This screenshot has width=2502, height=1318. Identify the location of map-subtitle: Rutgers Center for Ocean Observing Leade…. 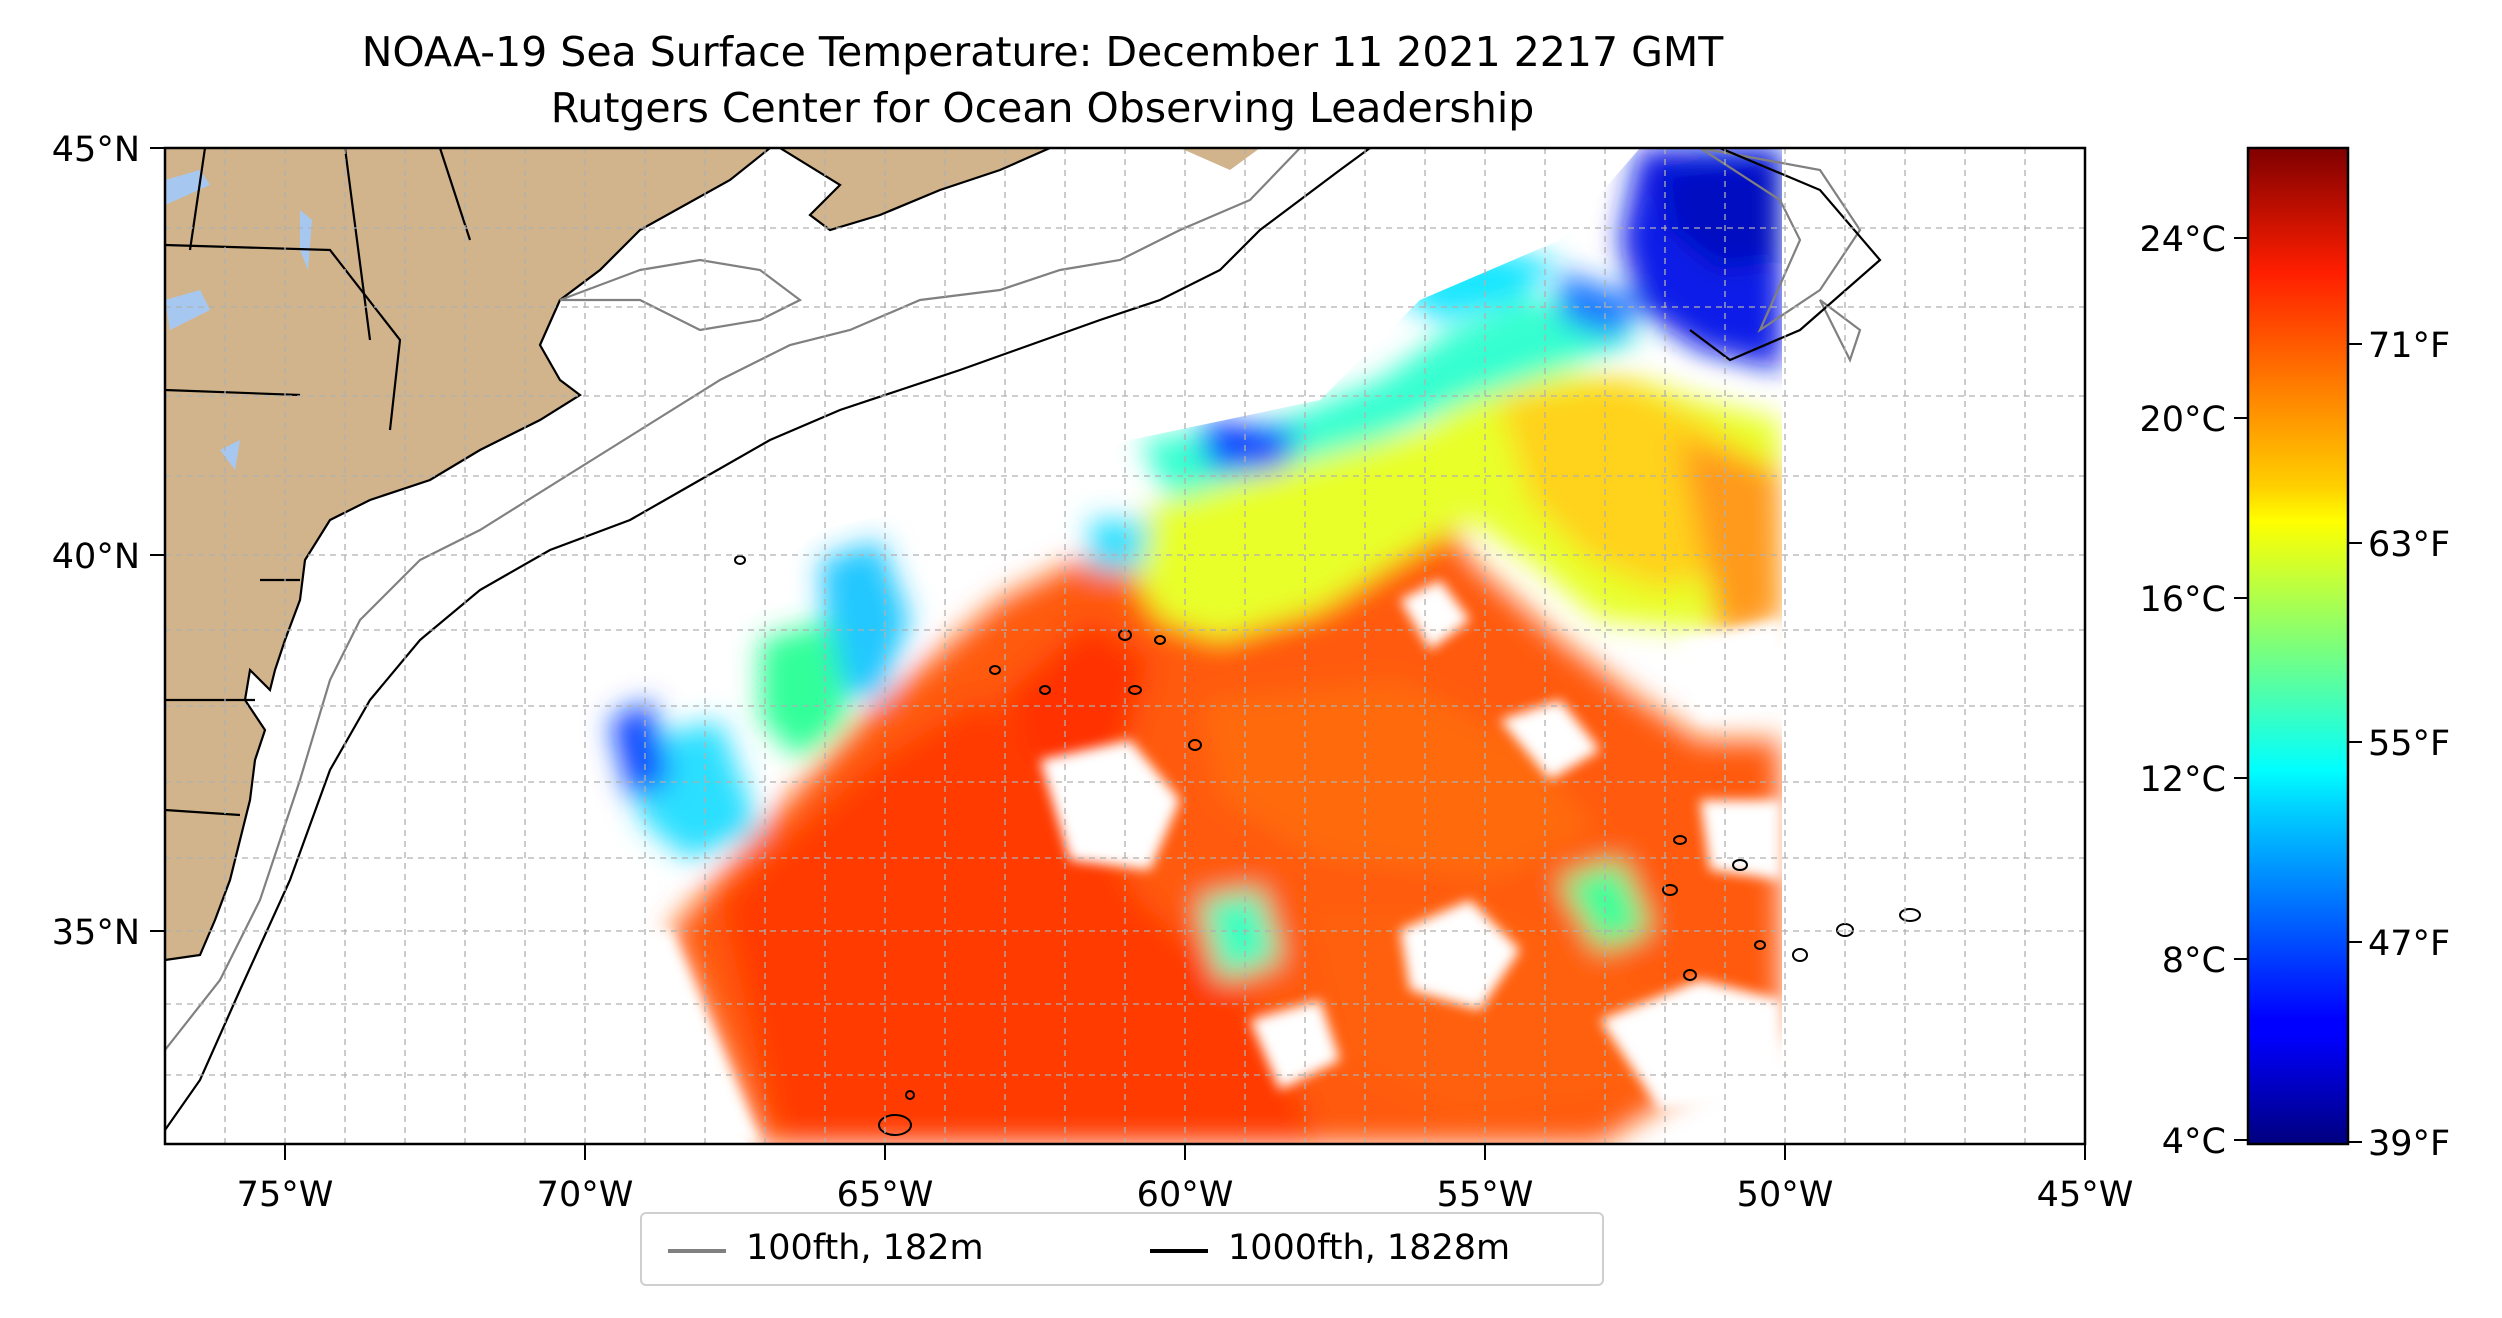
(1042, 108).